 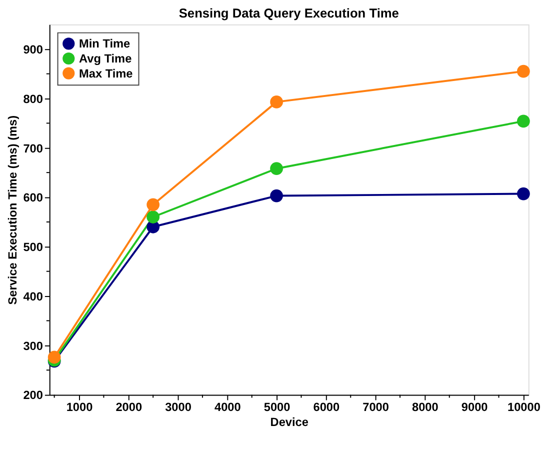 What do you see at coordinates (33, 247) in the screenshot?
I see `y-tick-label: 500` at bounding box center [33, 247].